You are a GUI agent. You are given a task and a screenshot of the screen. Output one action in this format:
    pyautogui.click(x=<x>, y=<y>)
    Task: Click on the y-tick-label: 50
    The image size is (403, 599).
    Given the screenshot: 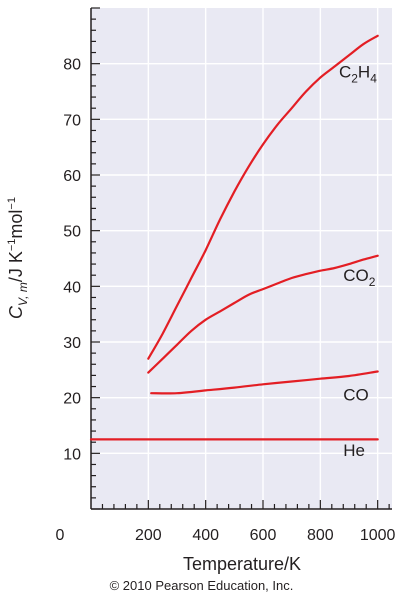 What is the action you would take?
    pyautogui.click(x=72, y=232)
    